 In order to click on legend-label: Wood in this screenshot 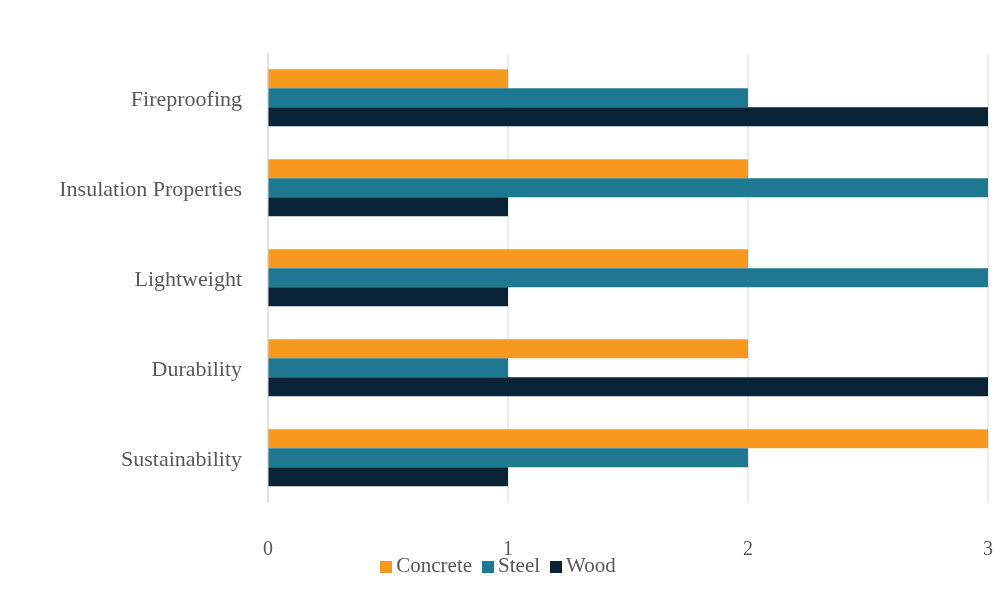, I will do `click(591, 565)`.